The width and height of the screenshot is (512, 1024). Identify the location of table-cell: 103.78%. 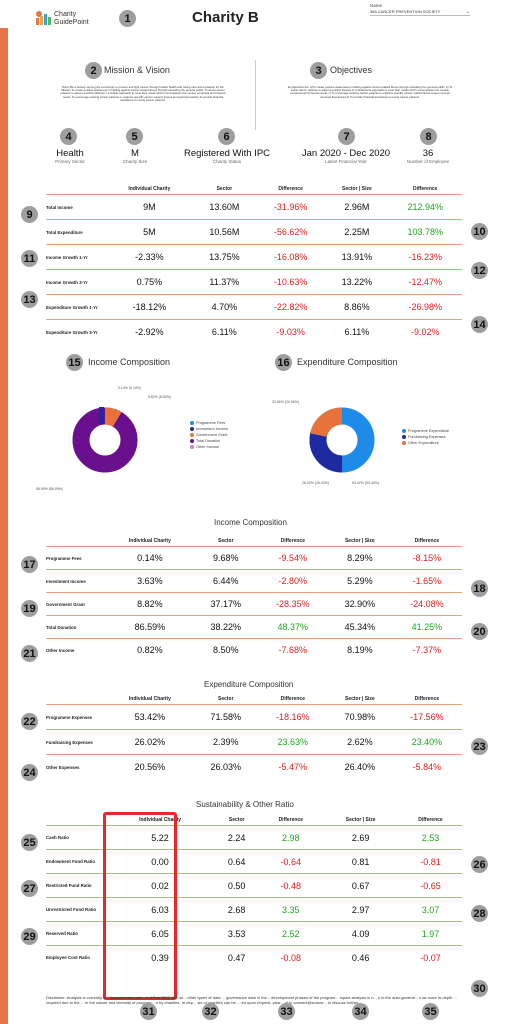
(425, 232).